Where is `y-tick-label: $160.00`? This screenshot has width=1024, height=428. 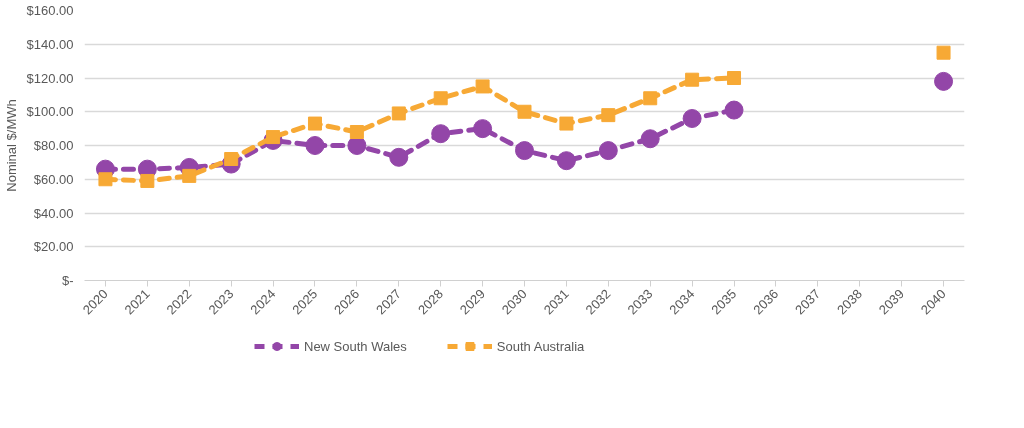 y-tick-label: $160.00 is located at coordinates (50, 10).